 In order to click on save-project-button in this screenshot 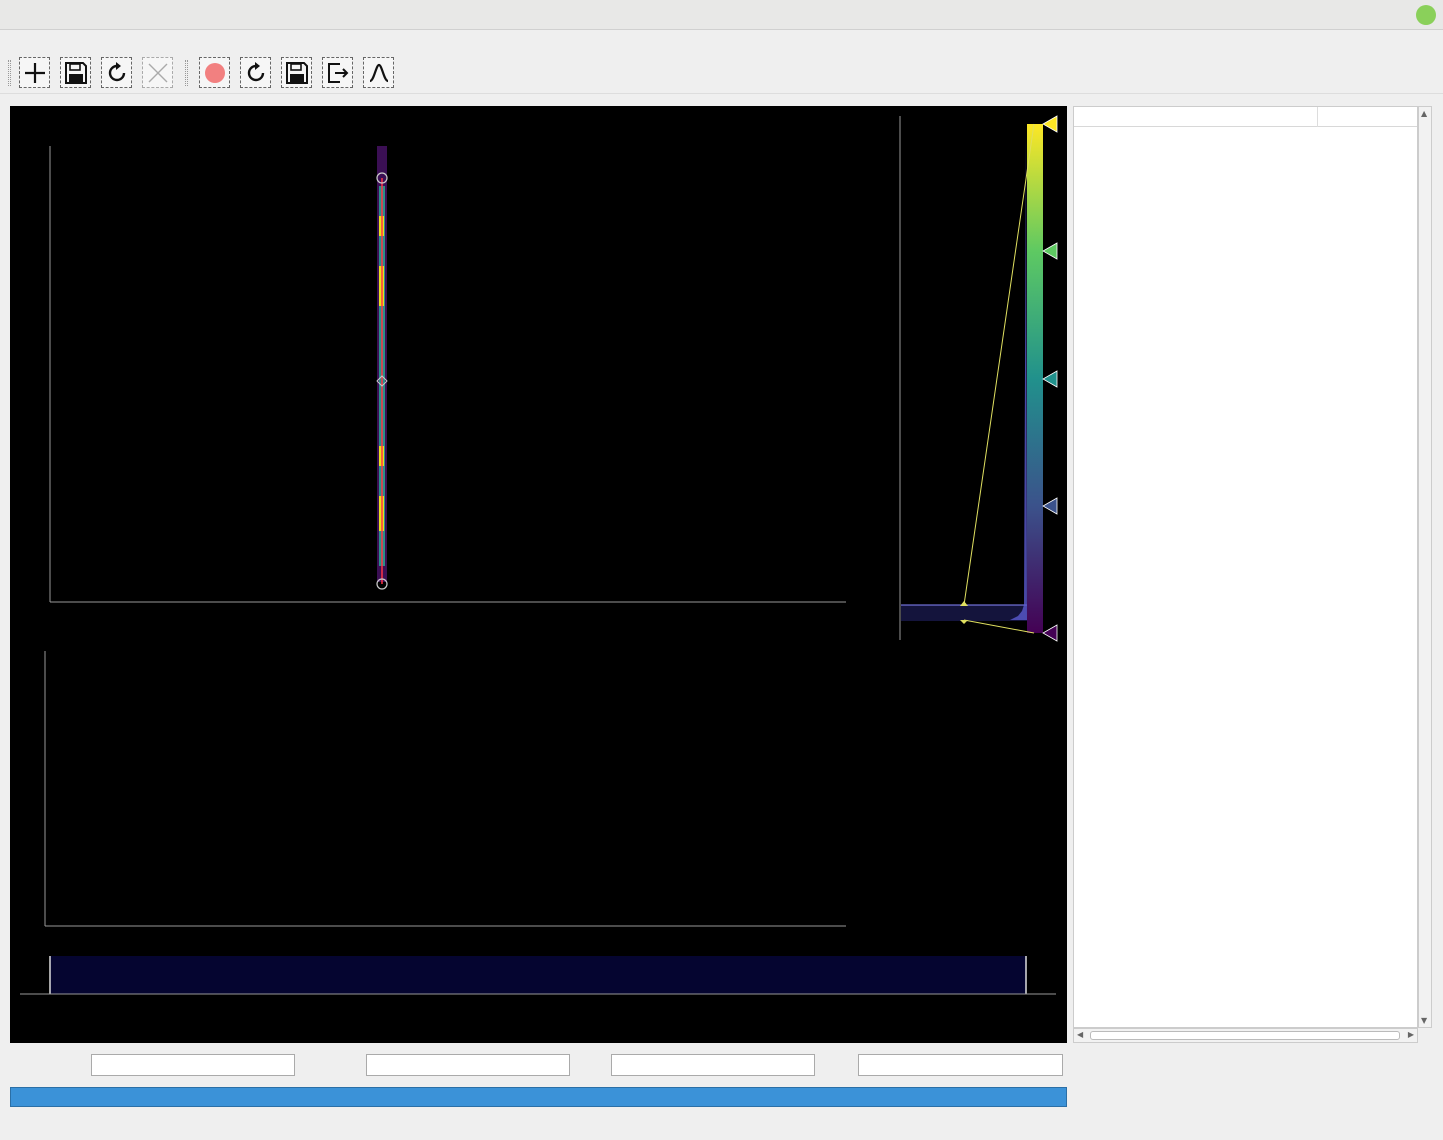, I will do `click(296, 72)`.